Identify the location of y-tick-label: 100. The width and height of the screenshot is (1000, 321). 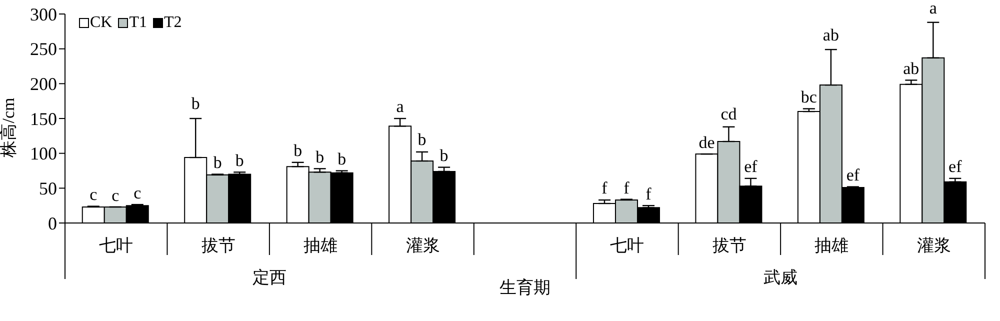
(43, 154).